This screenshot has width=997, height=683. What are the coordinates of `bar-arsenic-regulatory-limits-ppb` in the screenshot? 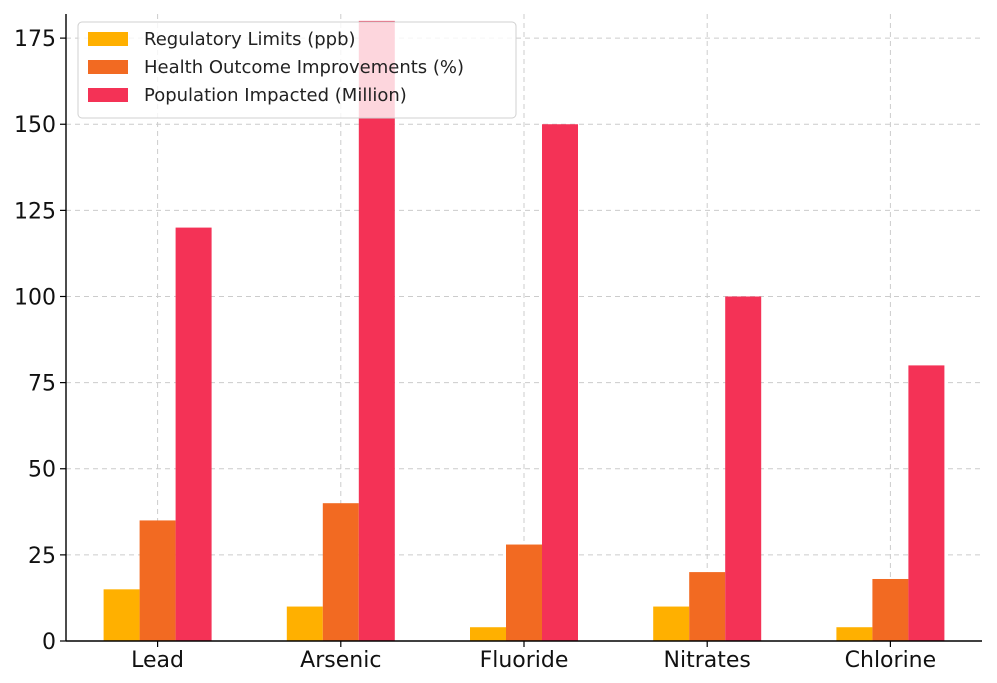 It's located at (304, 623).